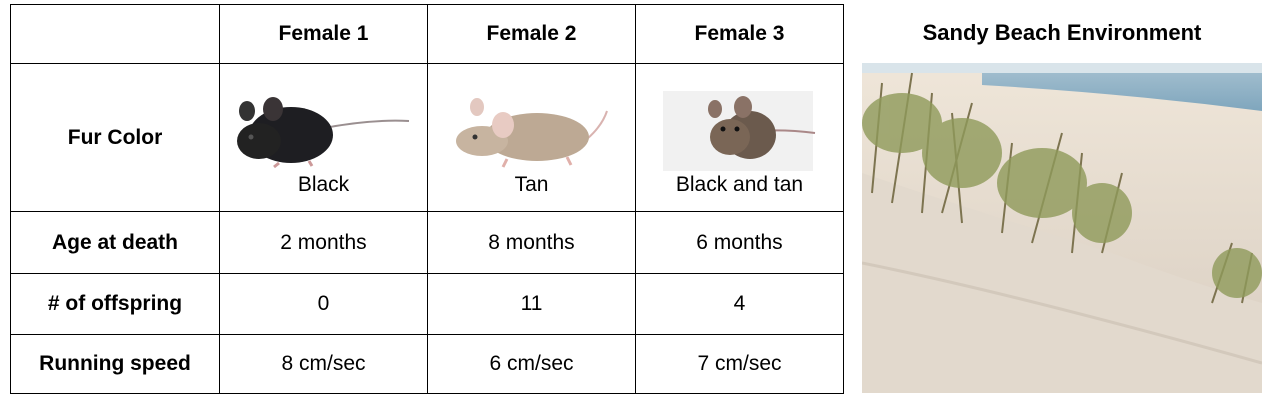 This screenshot has width=1268, height=403. I want to click on corner-cell, so click(115, 34).